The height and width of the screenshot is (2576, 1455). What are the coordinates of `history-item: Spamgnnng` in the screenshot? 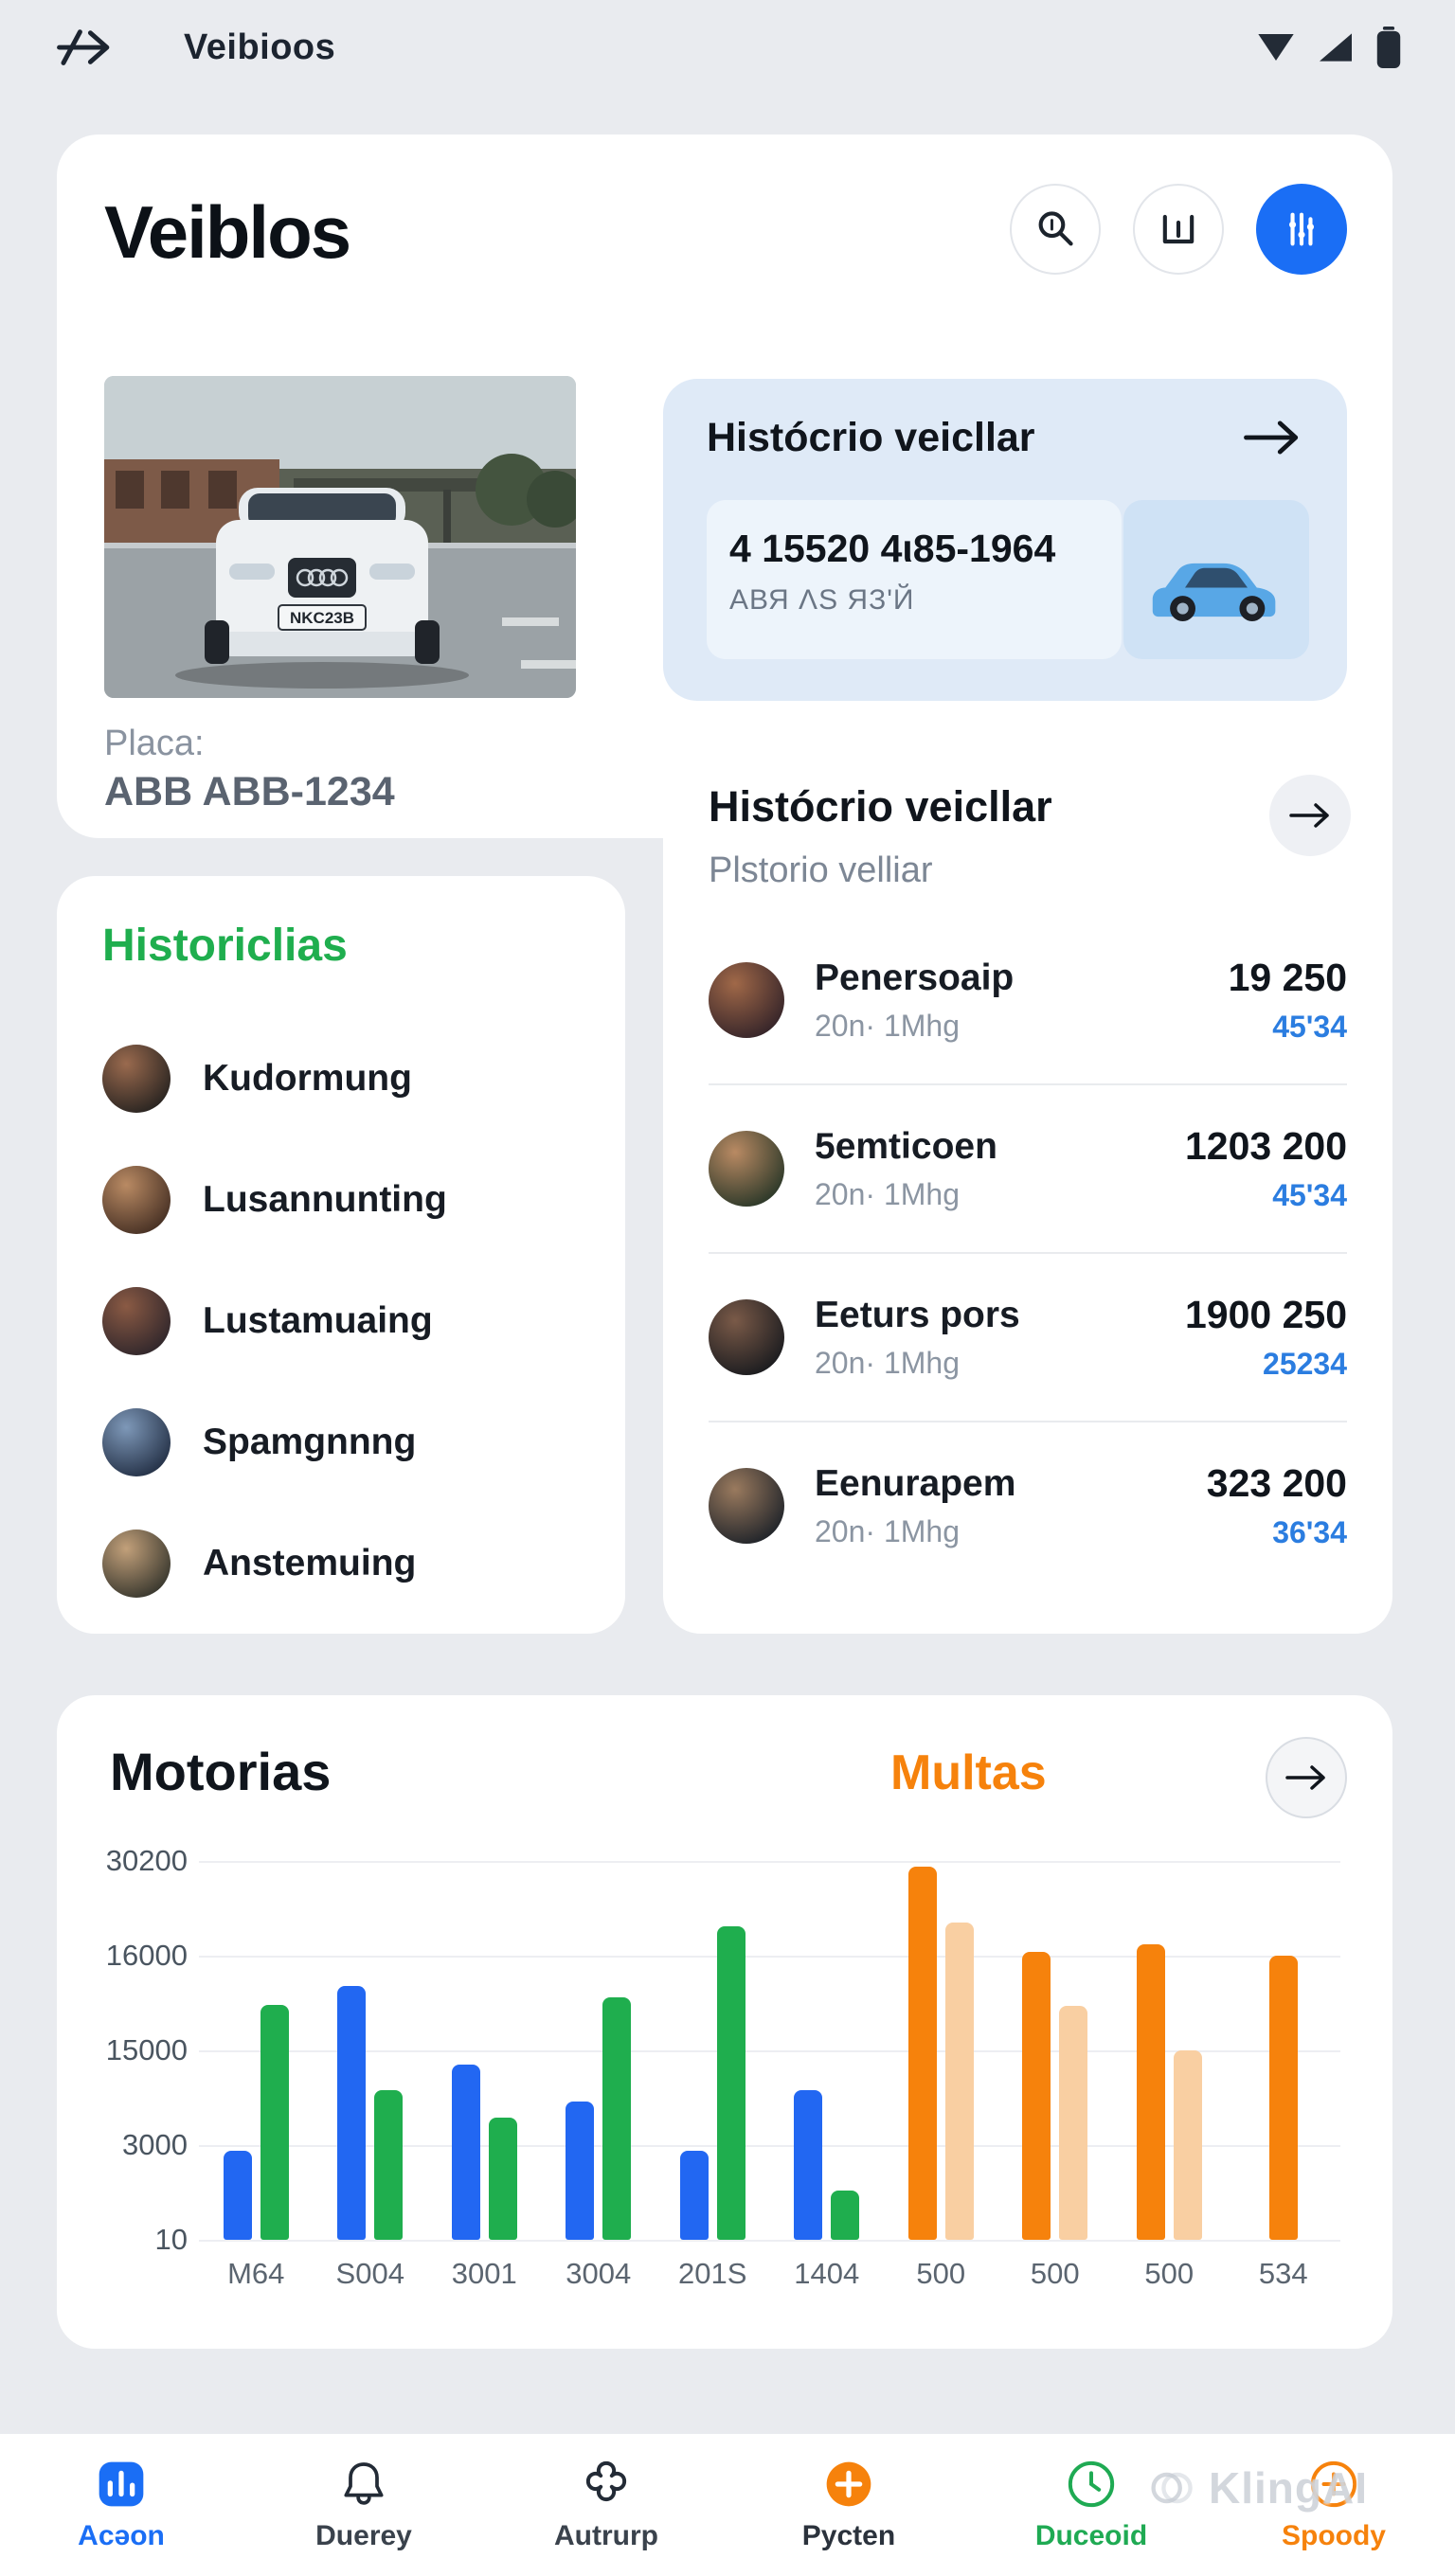 It's located at (344, 1442).